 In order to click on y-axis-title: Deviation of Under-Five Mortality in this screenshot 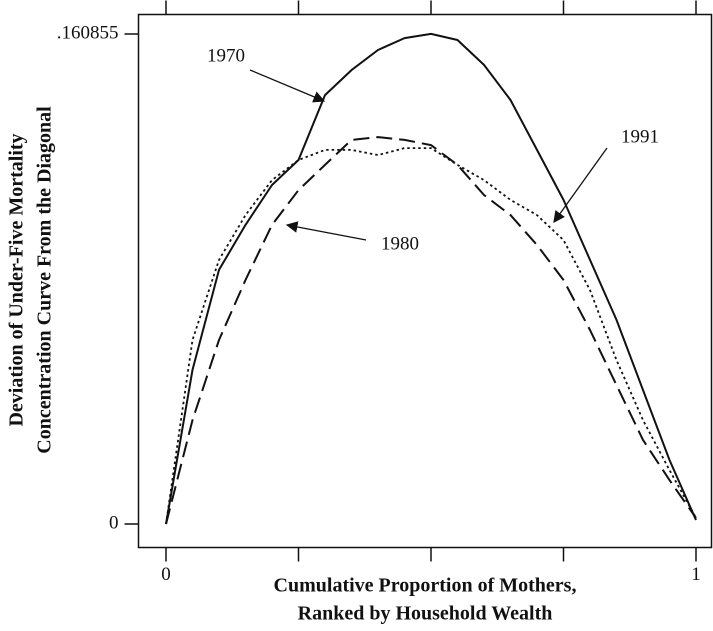, I will do `click(17, 279)`.